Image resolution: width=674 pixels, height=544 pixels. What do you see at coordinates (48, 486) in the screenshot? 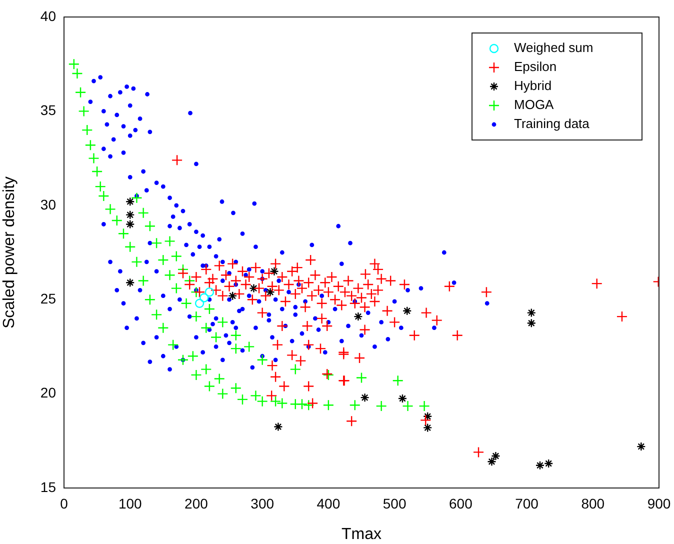
I see `y-tick-label: 15` at bounding box center [48, 486].